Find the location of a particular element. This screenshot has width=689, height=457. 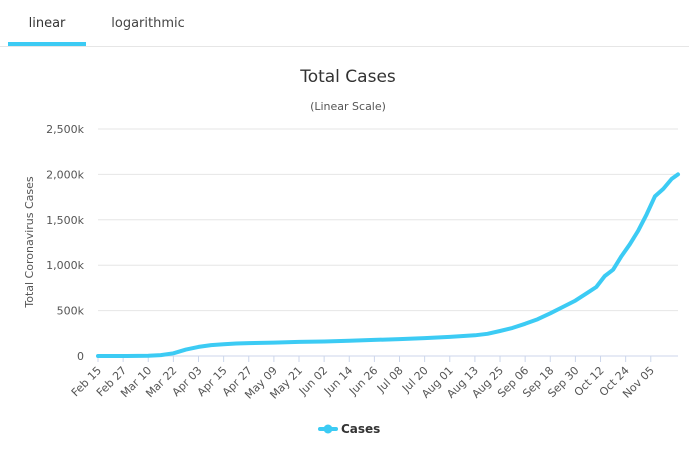

y-axis-label: Total Coronavirus Cases is located at coordinates (29, 242).